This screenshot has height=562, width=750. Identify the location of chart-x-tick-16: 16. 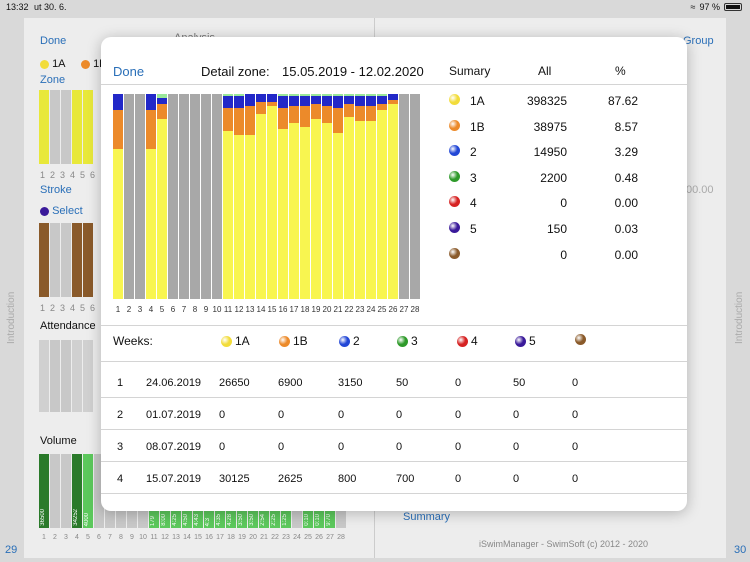
(283, 309).